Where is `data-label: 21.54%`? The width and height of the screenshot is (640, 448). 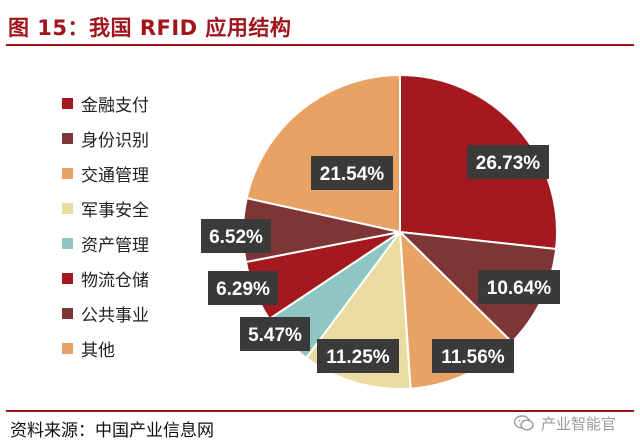
data-label: 21.54% is located at coordinates (352, 173).